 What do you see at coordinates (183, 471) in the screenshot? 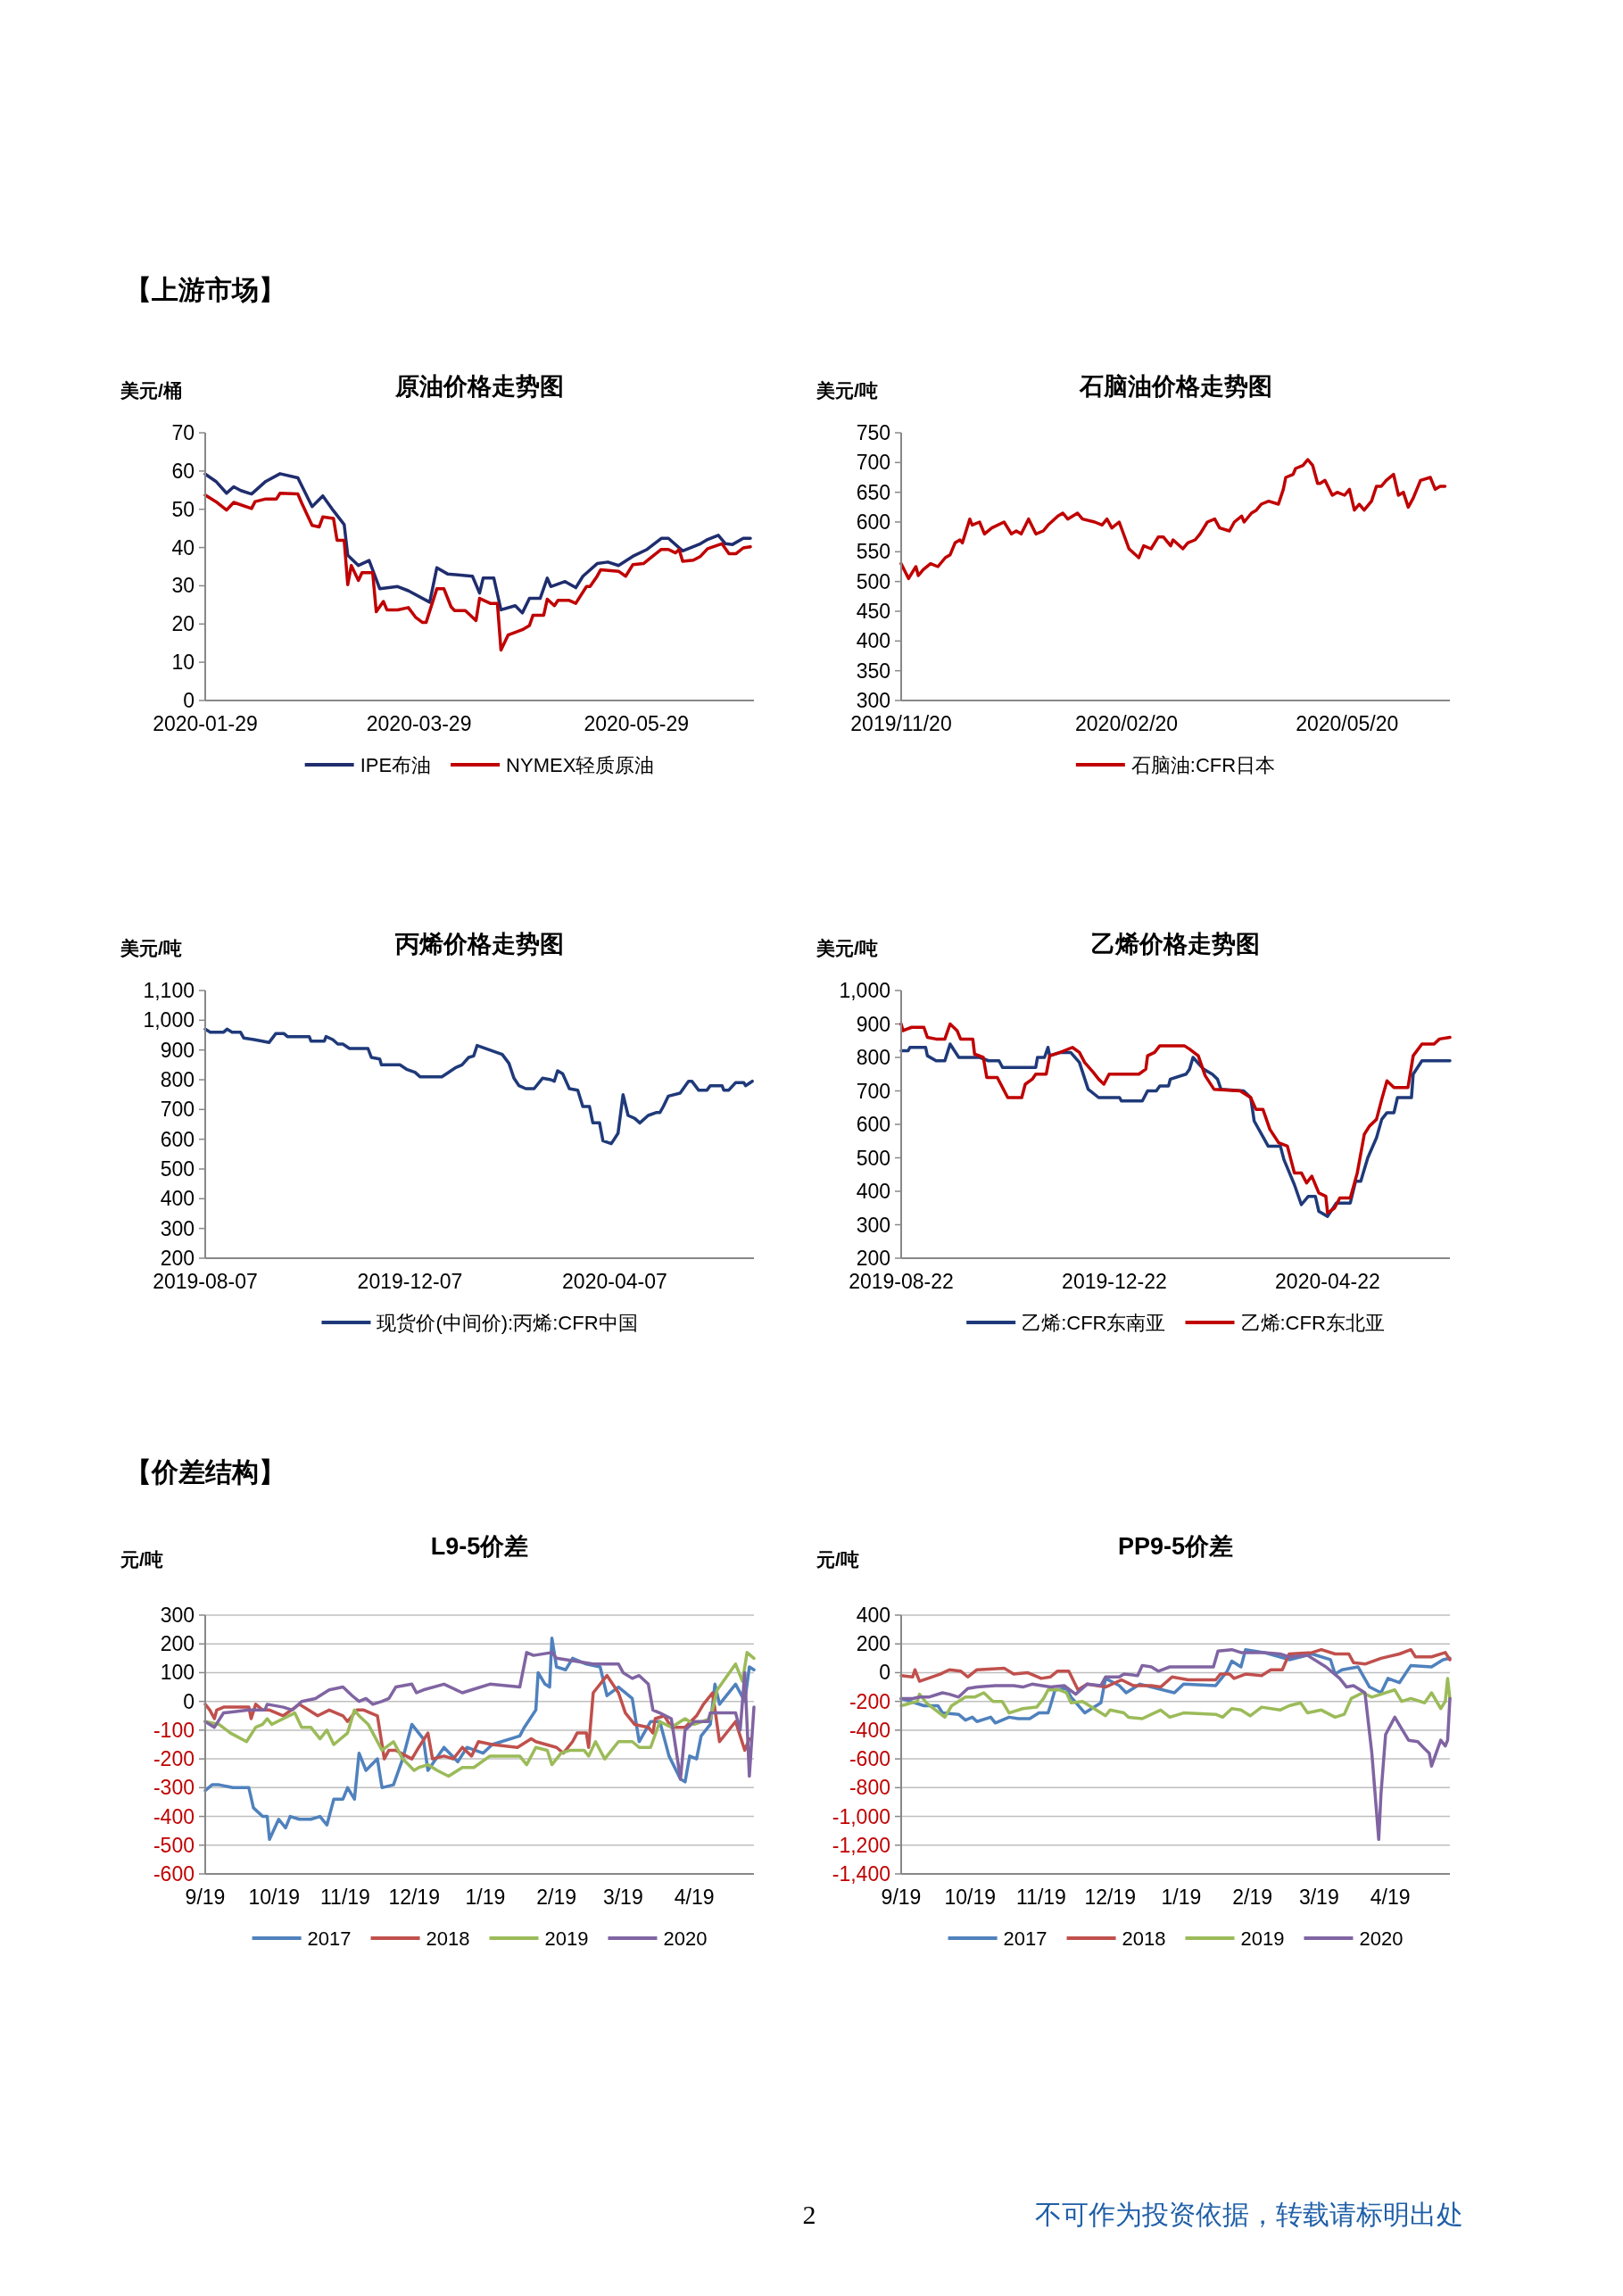
I see `y-tick-label: 60` at bounding box center [183, 471].